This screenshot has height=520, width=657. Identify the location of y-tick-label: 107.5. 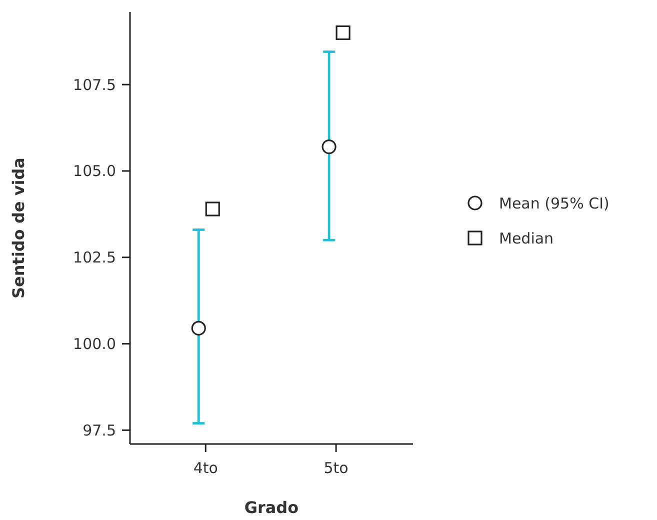
(94, 85).